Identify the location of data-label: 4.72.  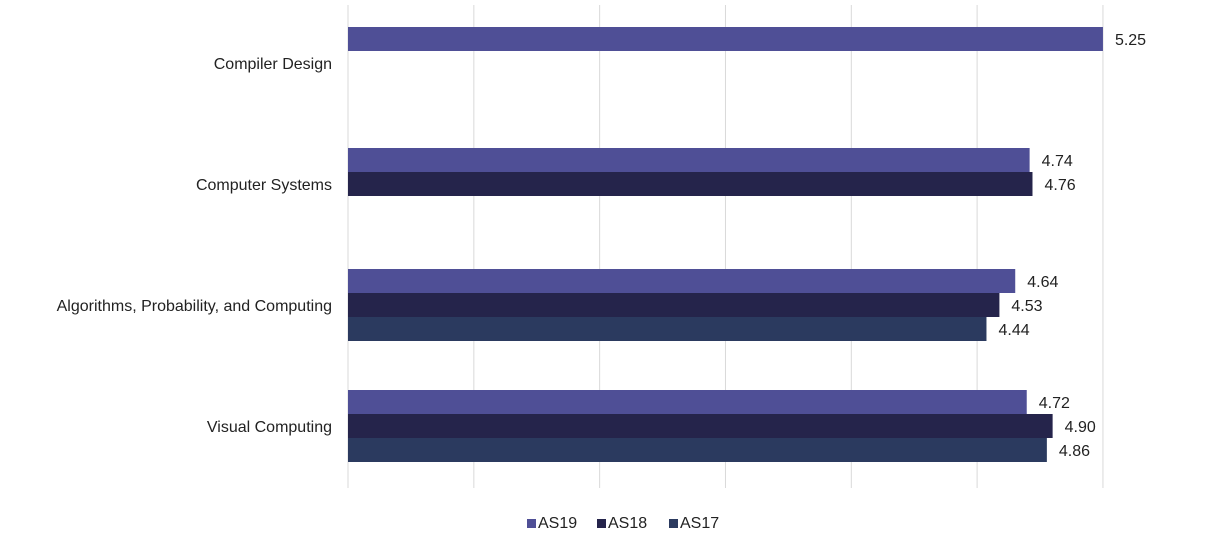
(1054, 403).